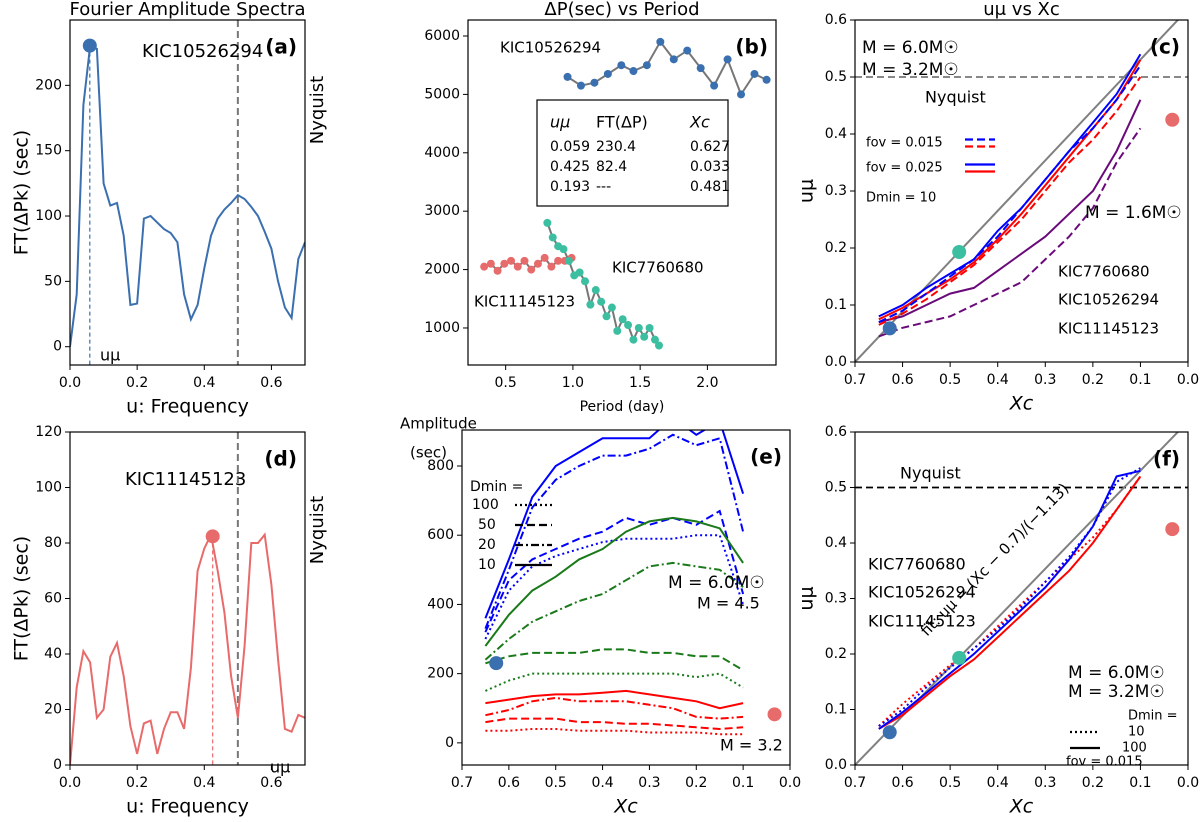 This screenshot has height=822, width=1200. What do you see at coordinates (710, 187) in the screenshot?
I see `table-cell: 0.481` at bounding box center [710, 187].